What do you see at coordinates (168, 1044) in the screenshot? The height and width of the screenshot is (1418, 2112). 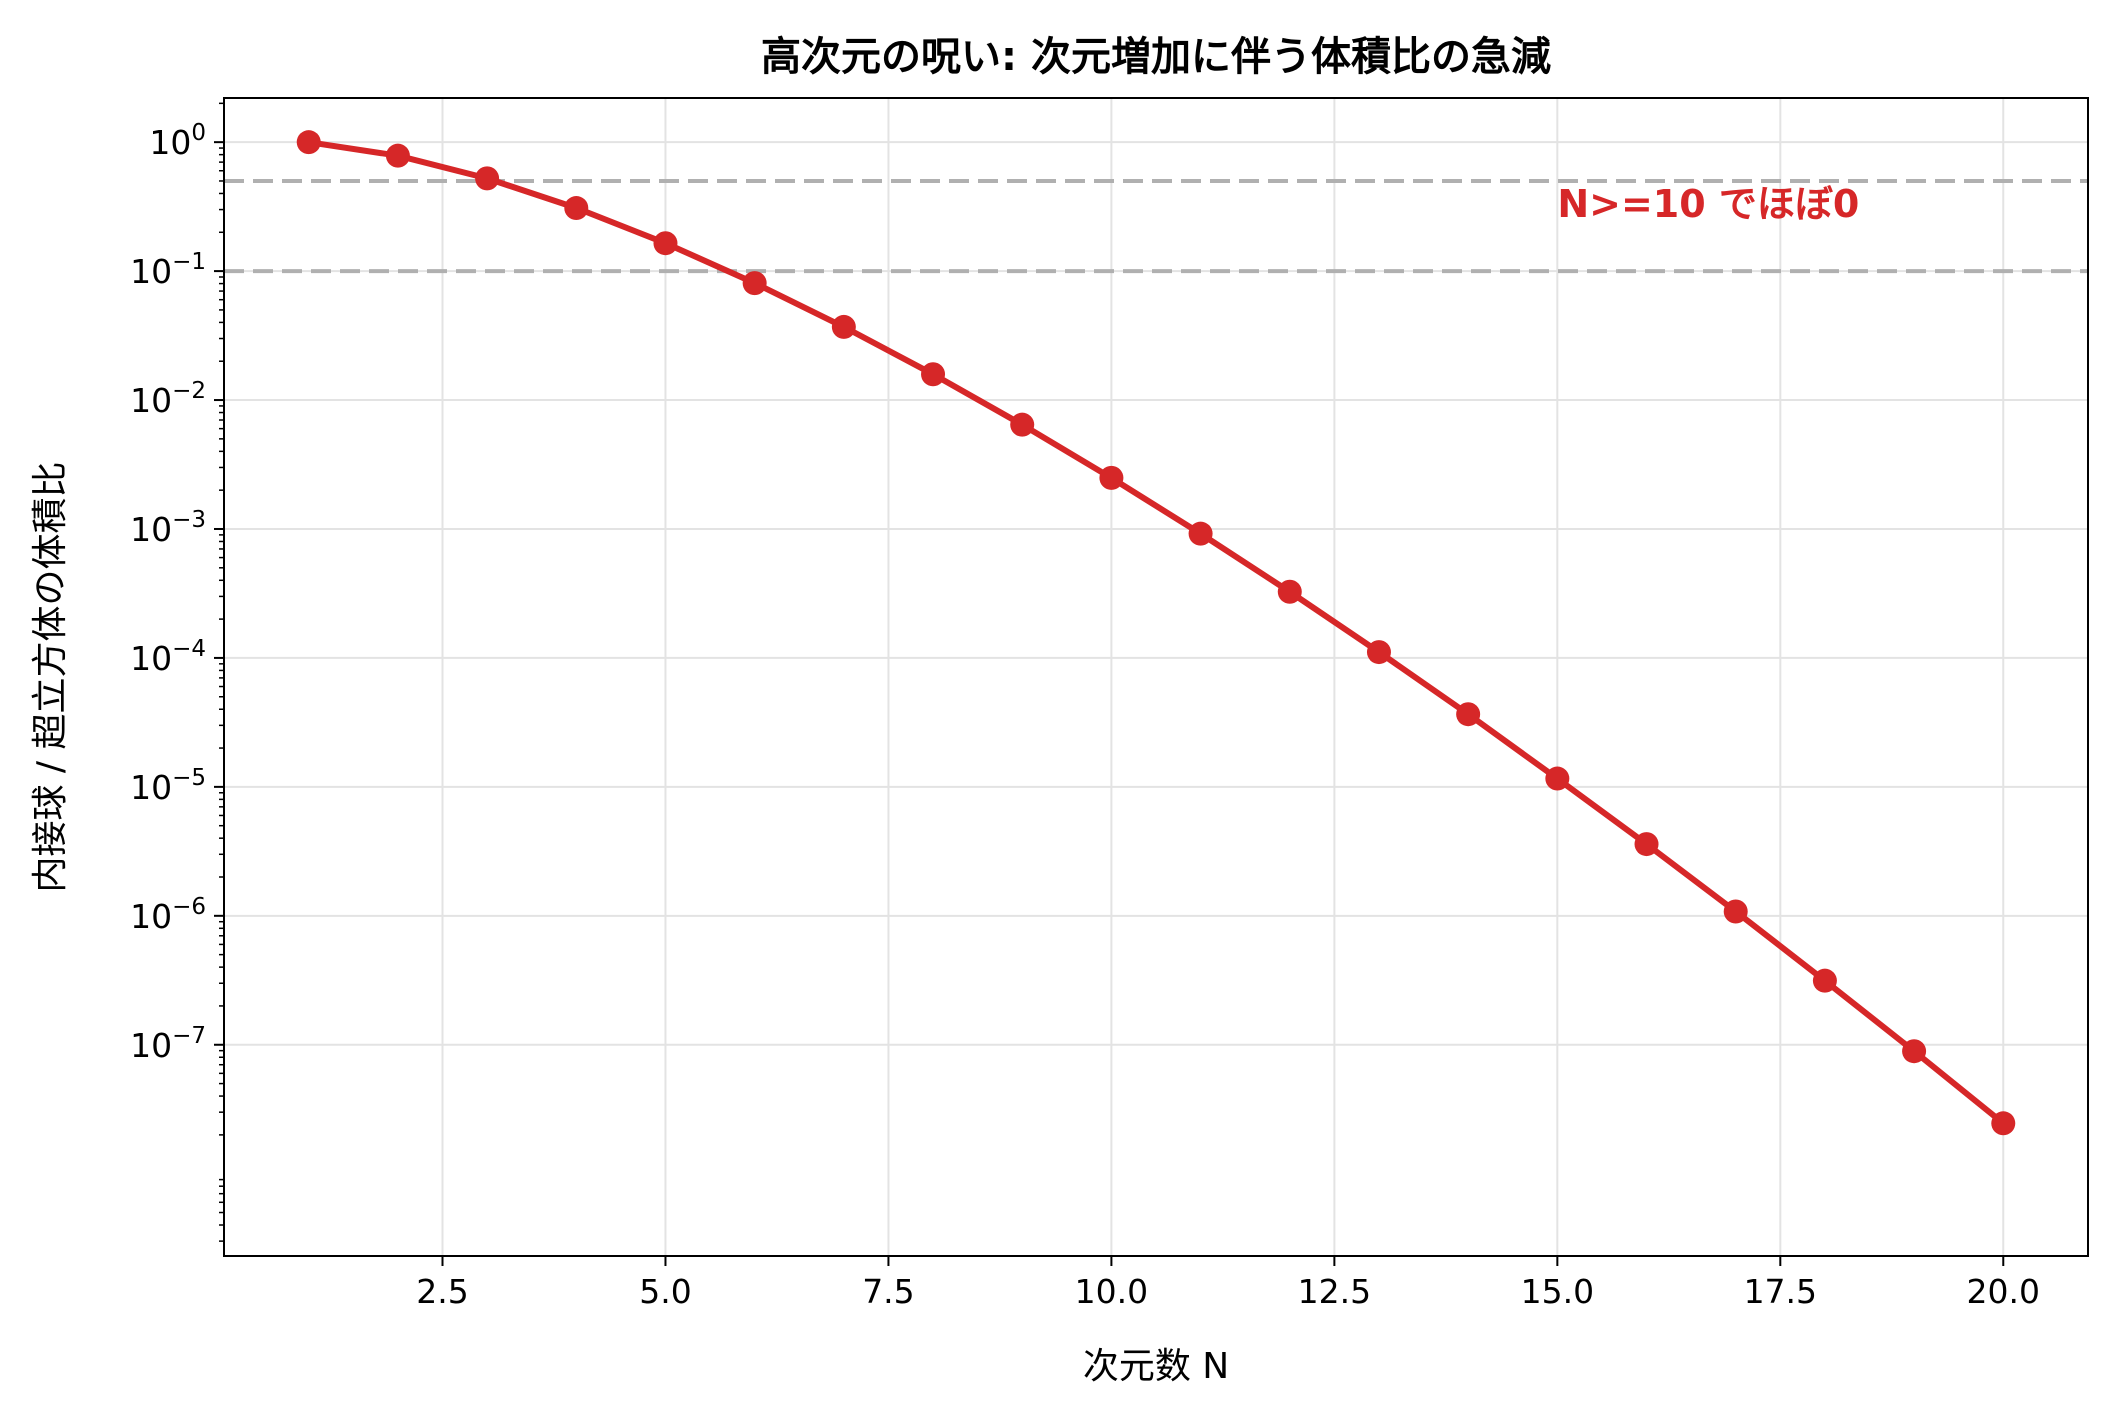 I see `y-tick-label: 10⁻⁷` at bounding box center [168, 1044].